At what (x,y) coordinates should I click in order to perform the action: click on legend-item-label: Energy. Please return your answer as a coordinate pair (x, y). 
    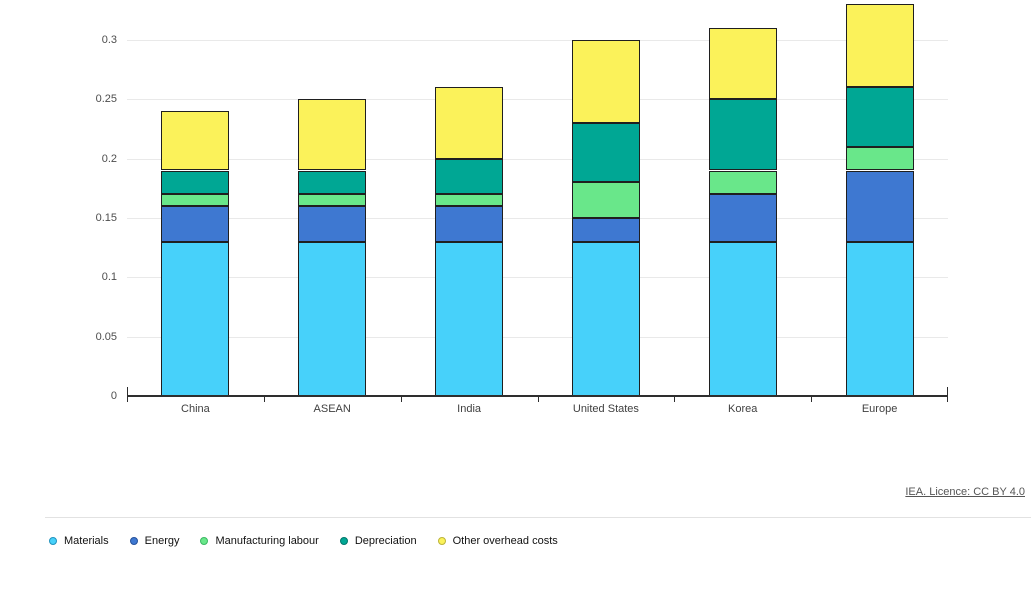
    Looking at the image, I should click on (162, 541).